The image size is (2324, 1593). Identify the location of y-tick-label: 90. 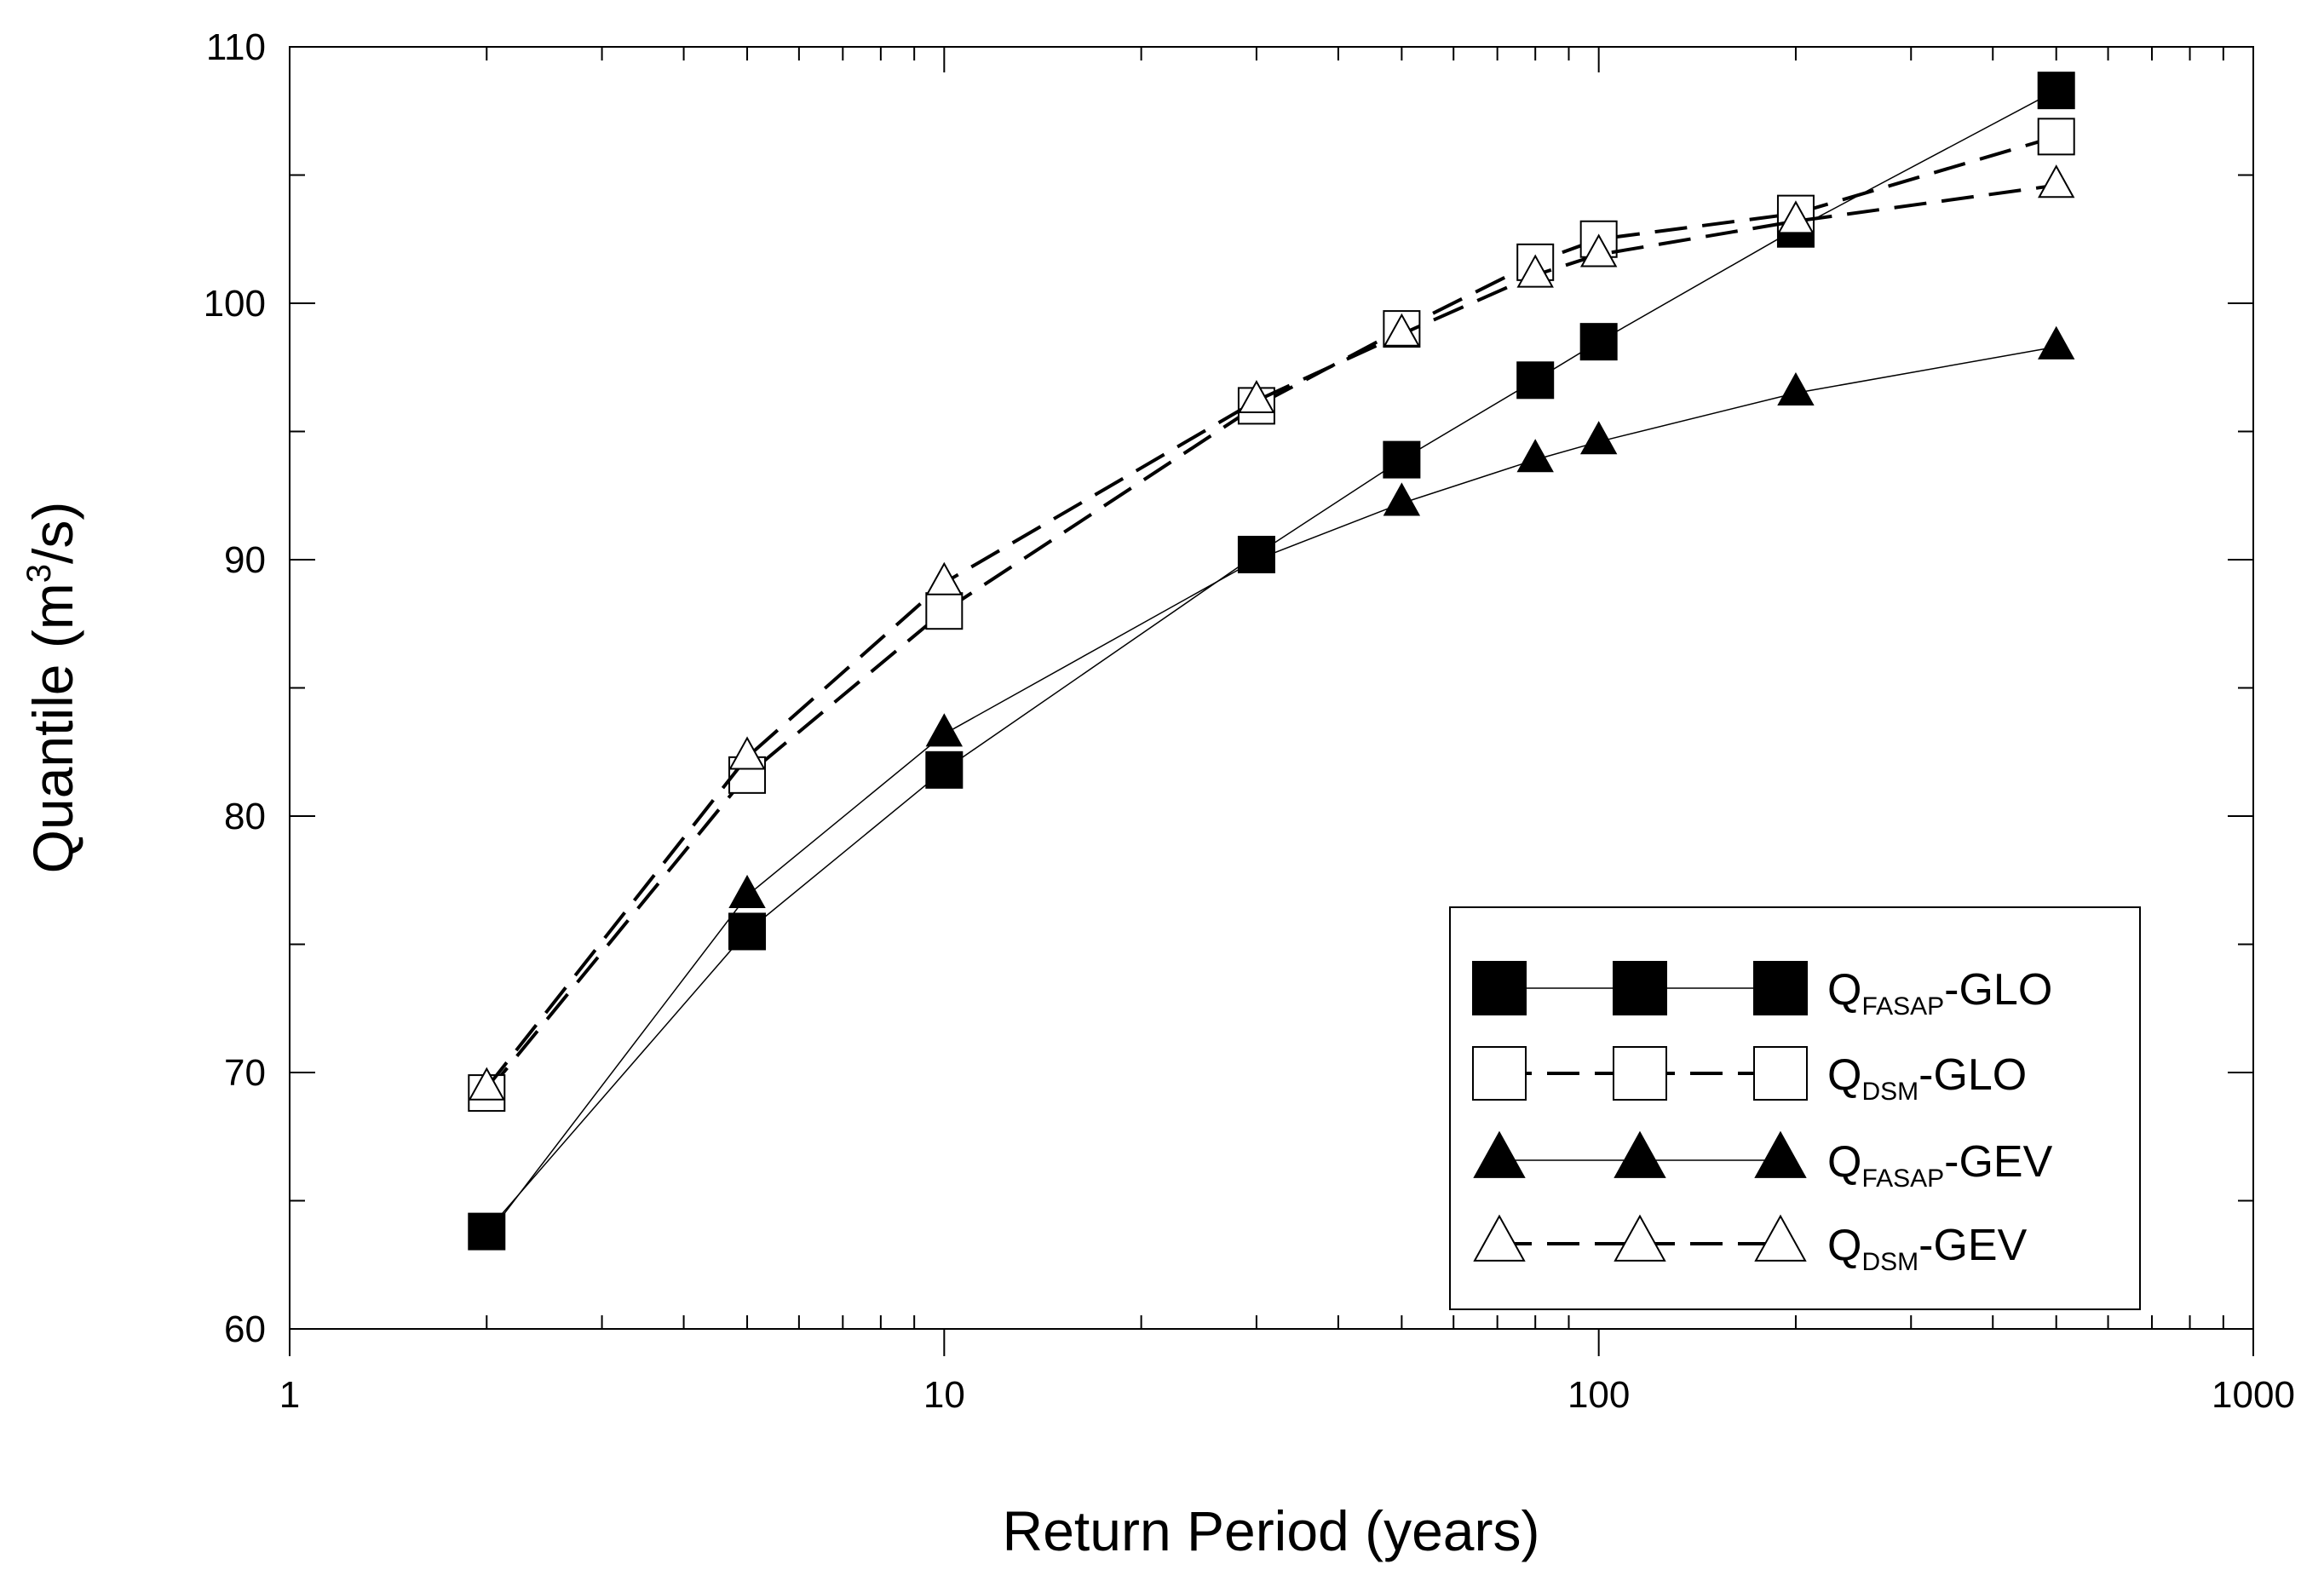
(245, 560).